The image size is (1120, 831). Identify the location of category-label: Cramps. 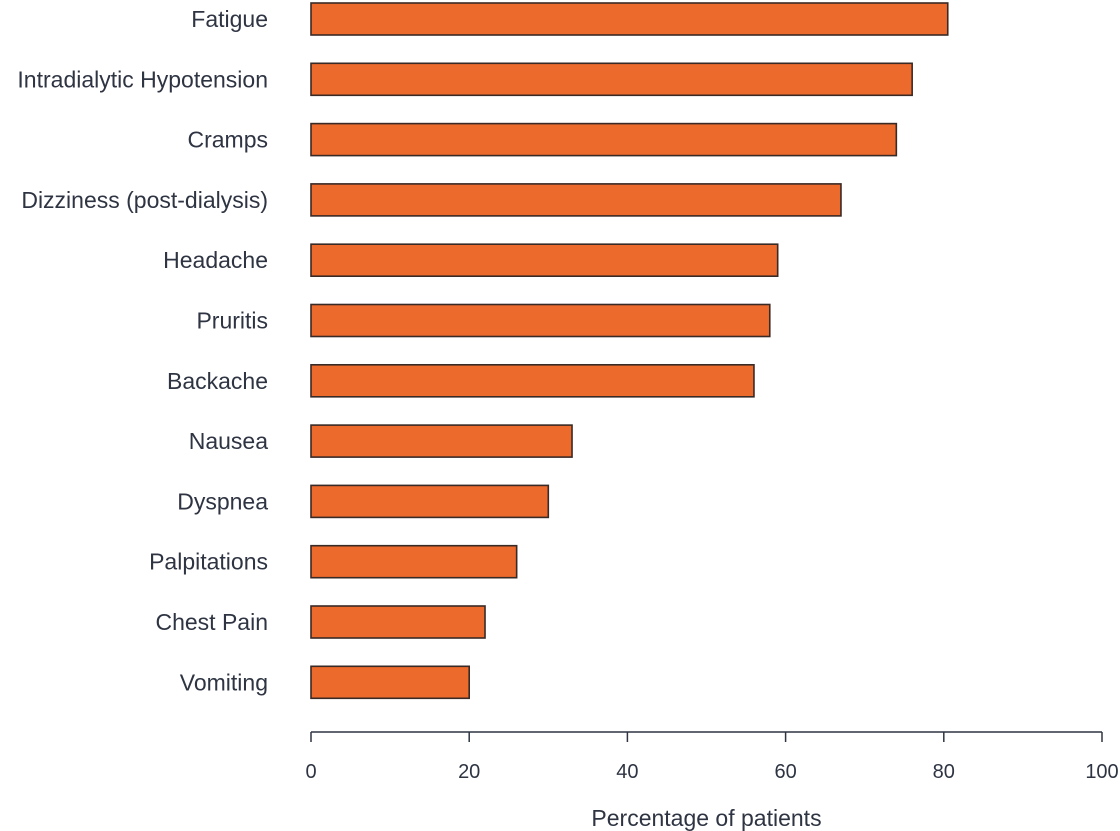
(227, 140).